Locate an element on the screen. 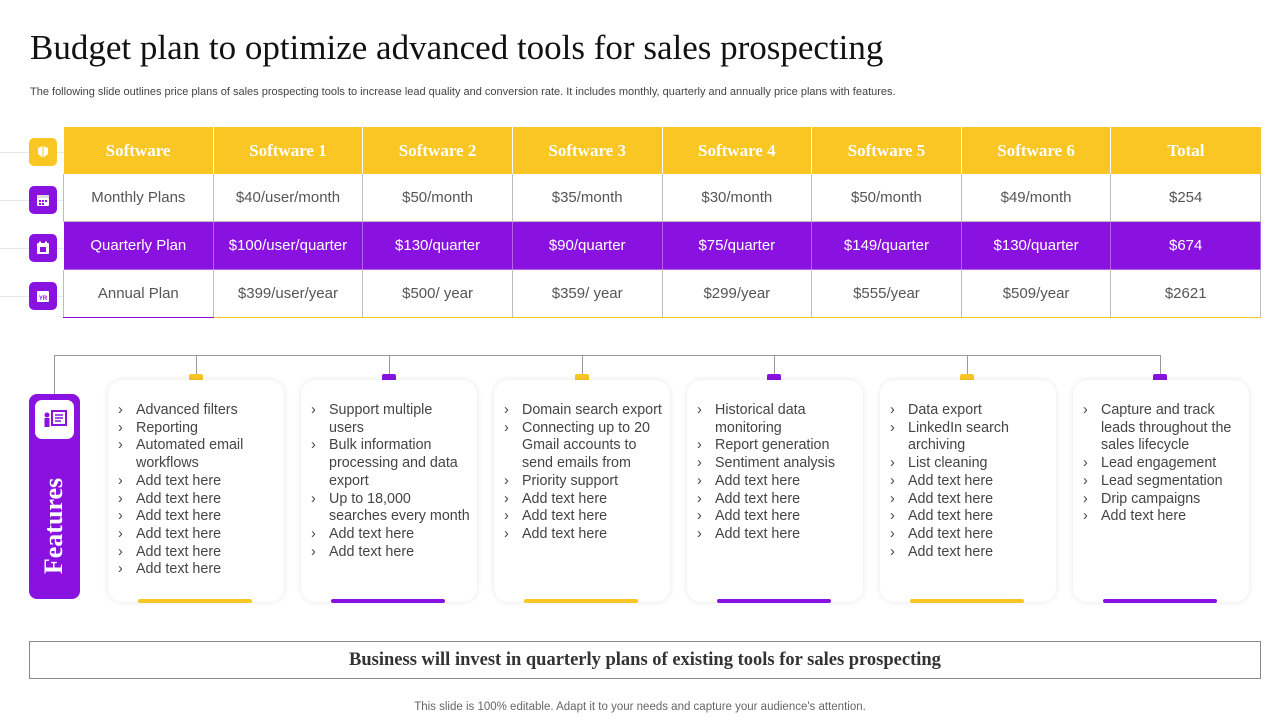 The image size is (1280, 720). table-cell: $254 is located at coordinates (1185, 198).